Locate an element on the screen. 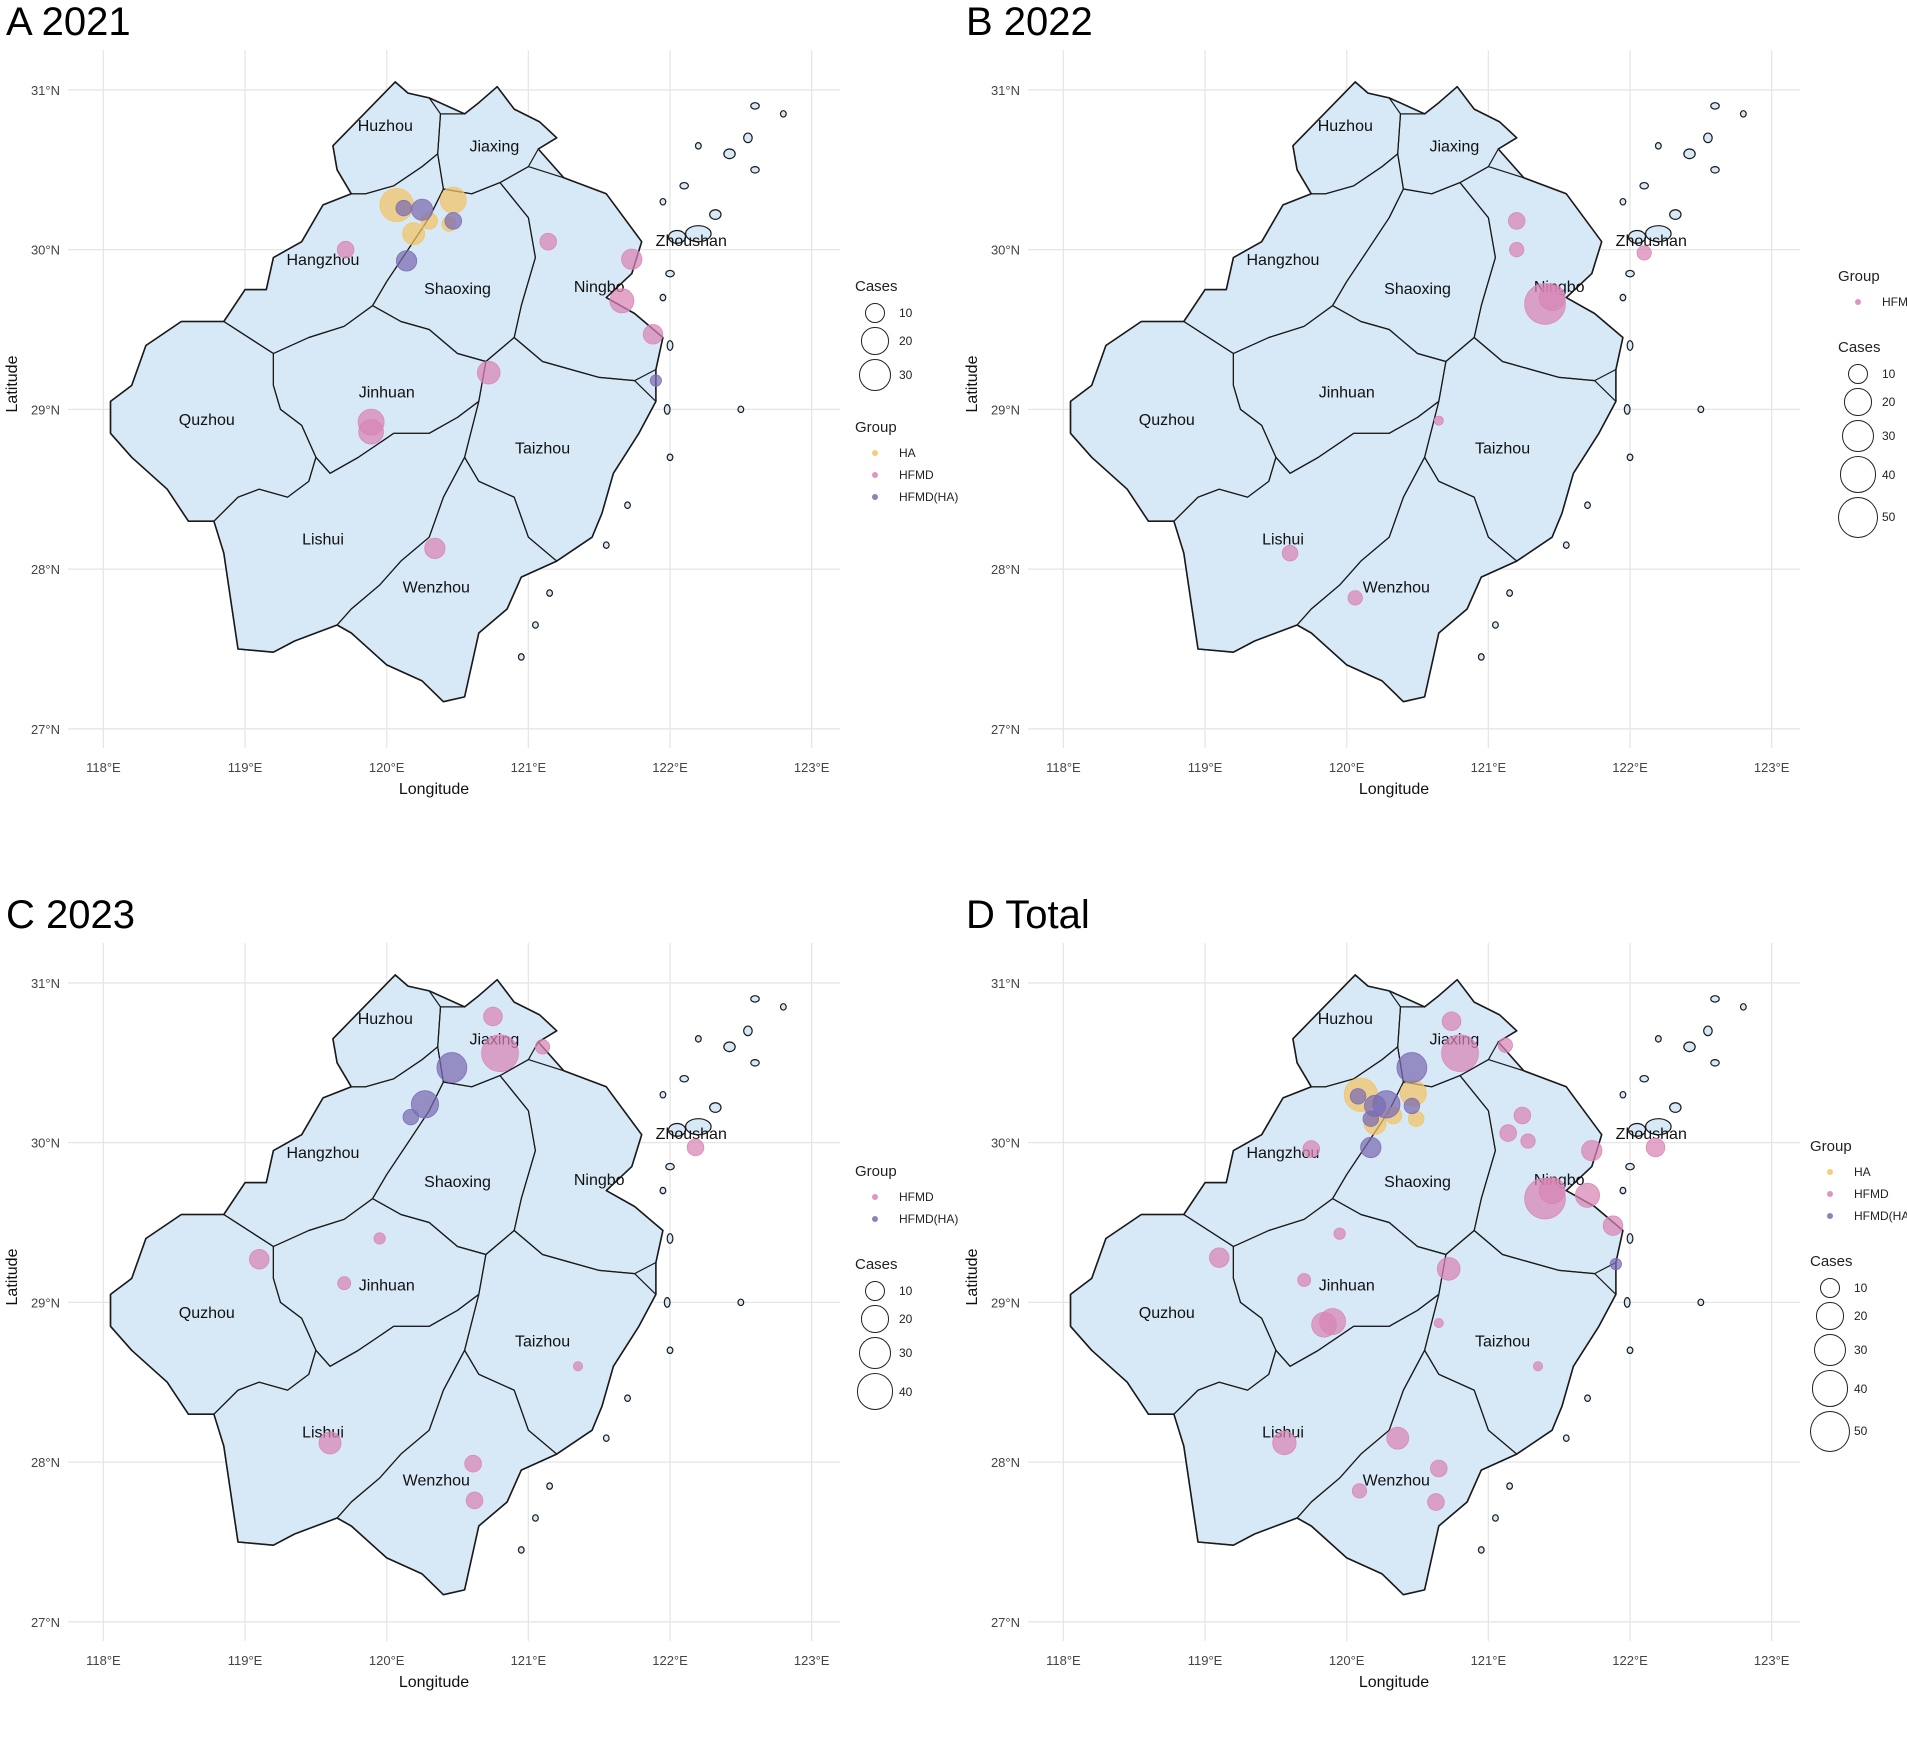 Image resolution: width=1907 pixels, height=1739 pixels. y-axis-label: Latitude is located at coordinates (972, 1276).